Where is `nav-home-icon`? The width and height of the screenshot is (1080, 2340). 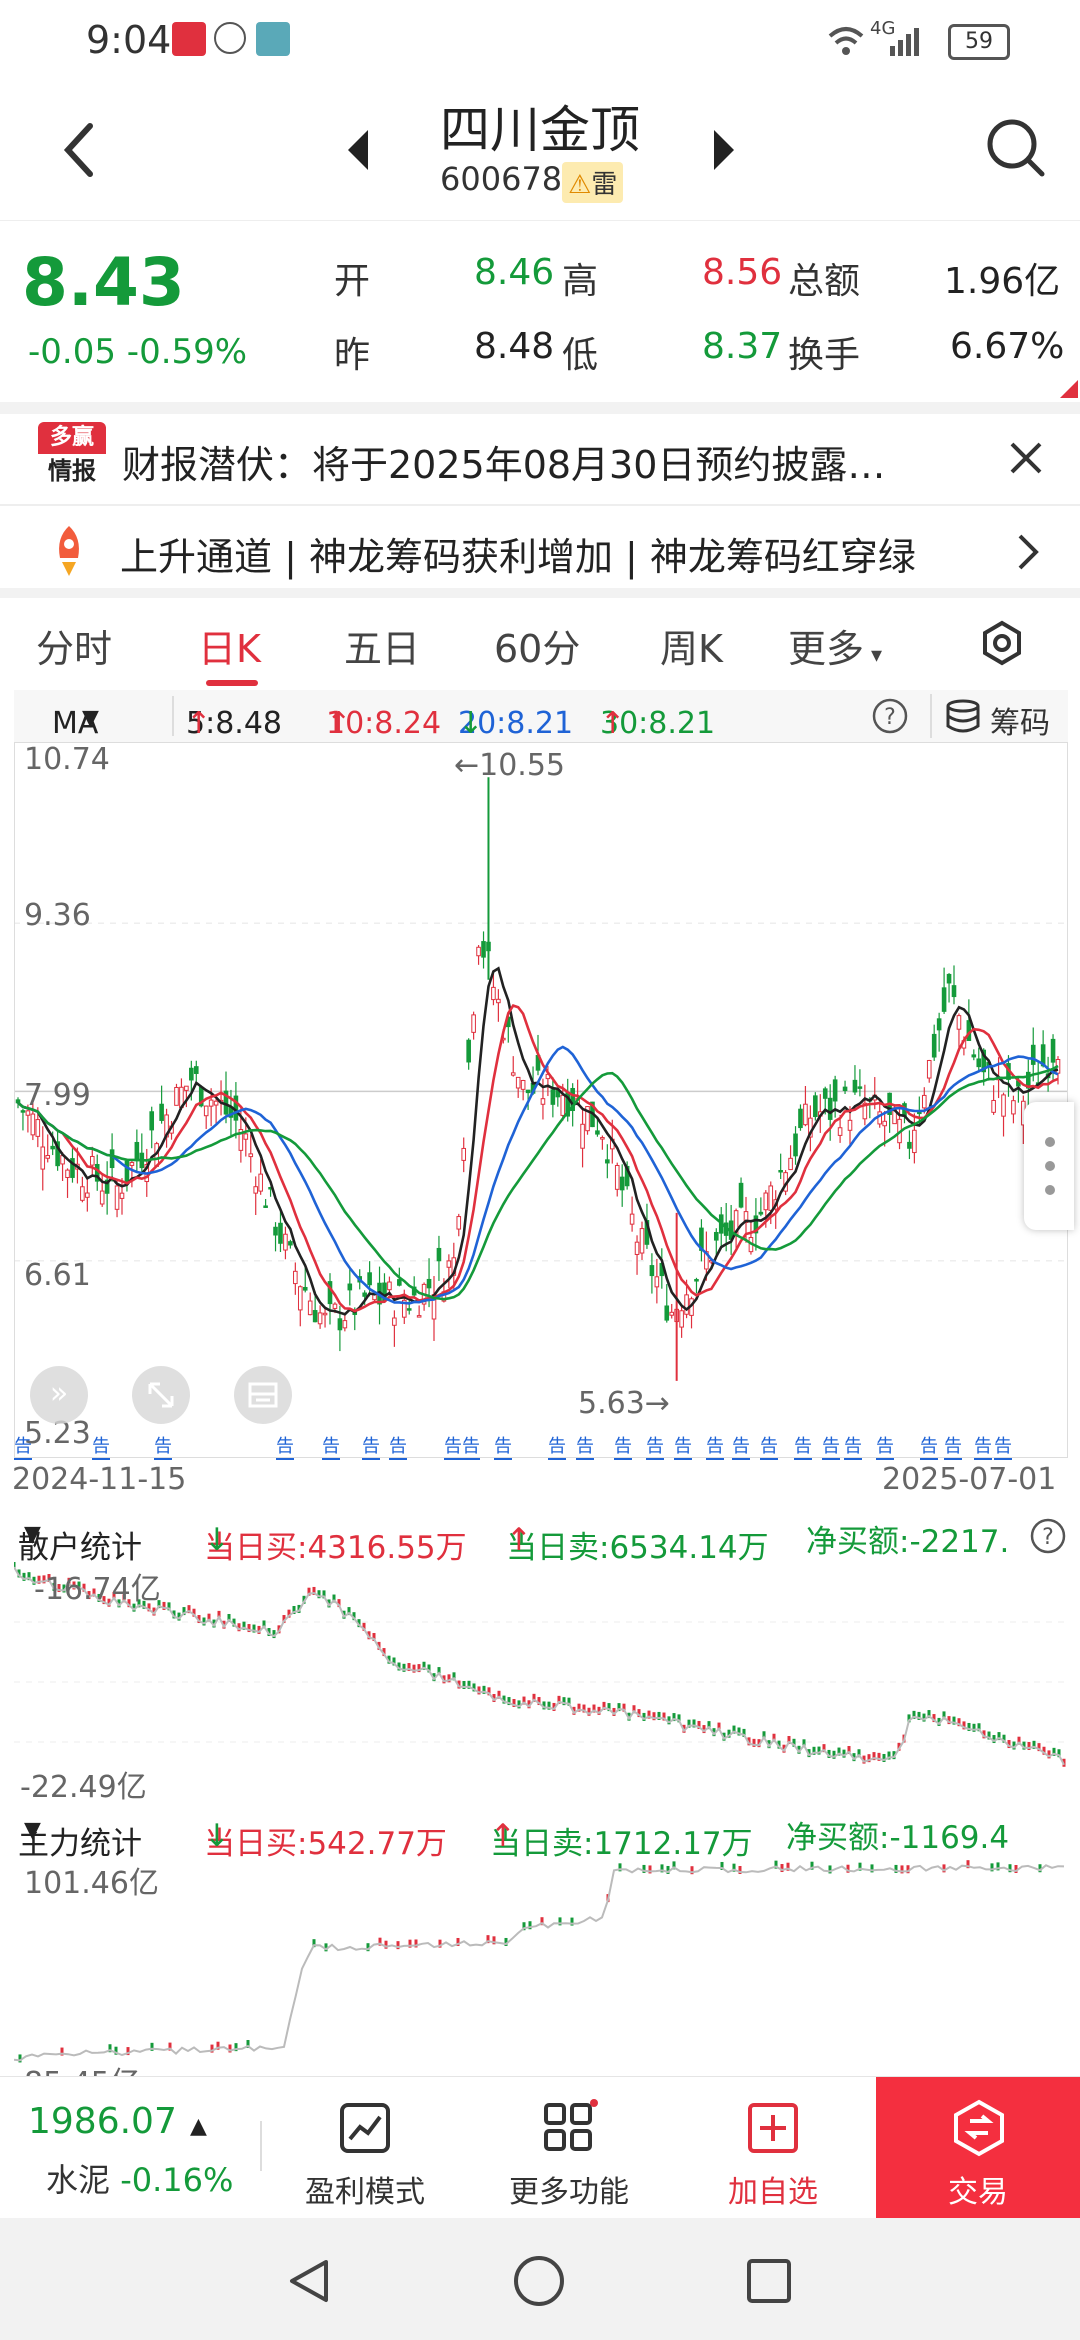
nav-home-icon is located at coordinates (539, 2281).